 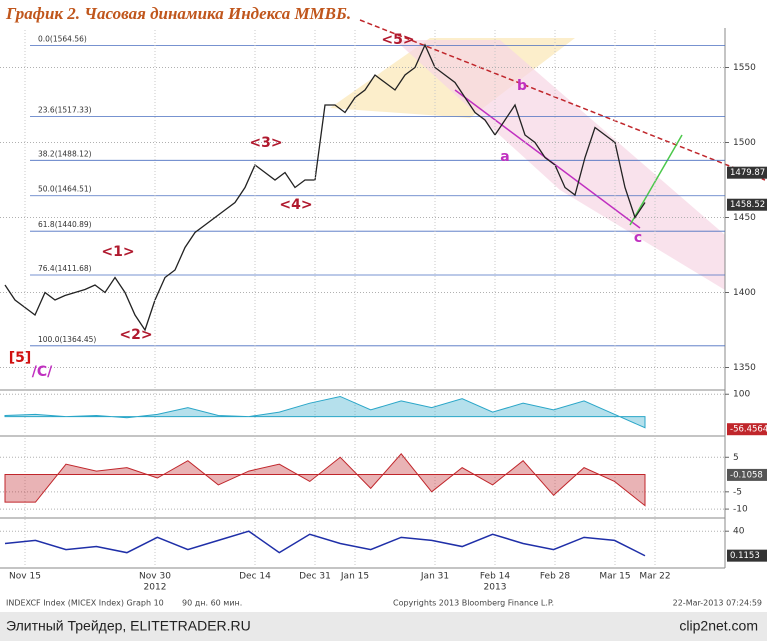 What do you see at coordinates (178, 13) in the screenshot?
I see `page-title: График 2. Часовая динамика Индекса ММВБ.` at bounding box center [178, 13].